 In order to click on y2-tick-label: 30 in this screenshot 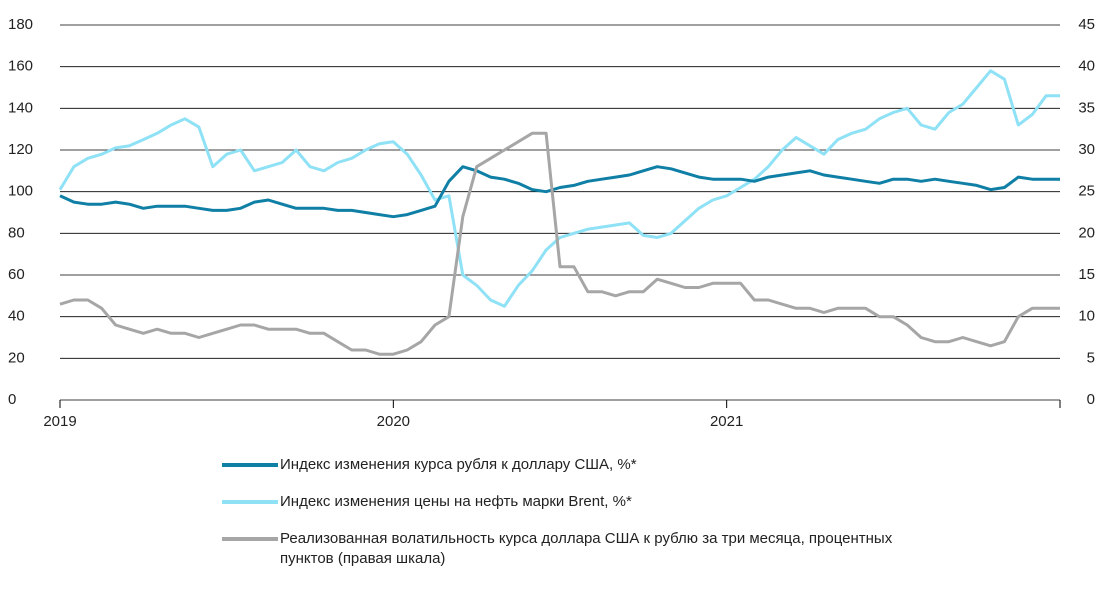, I will do `click(1086, 149)`.